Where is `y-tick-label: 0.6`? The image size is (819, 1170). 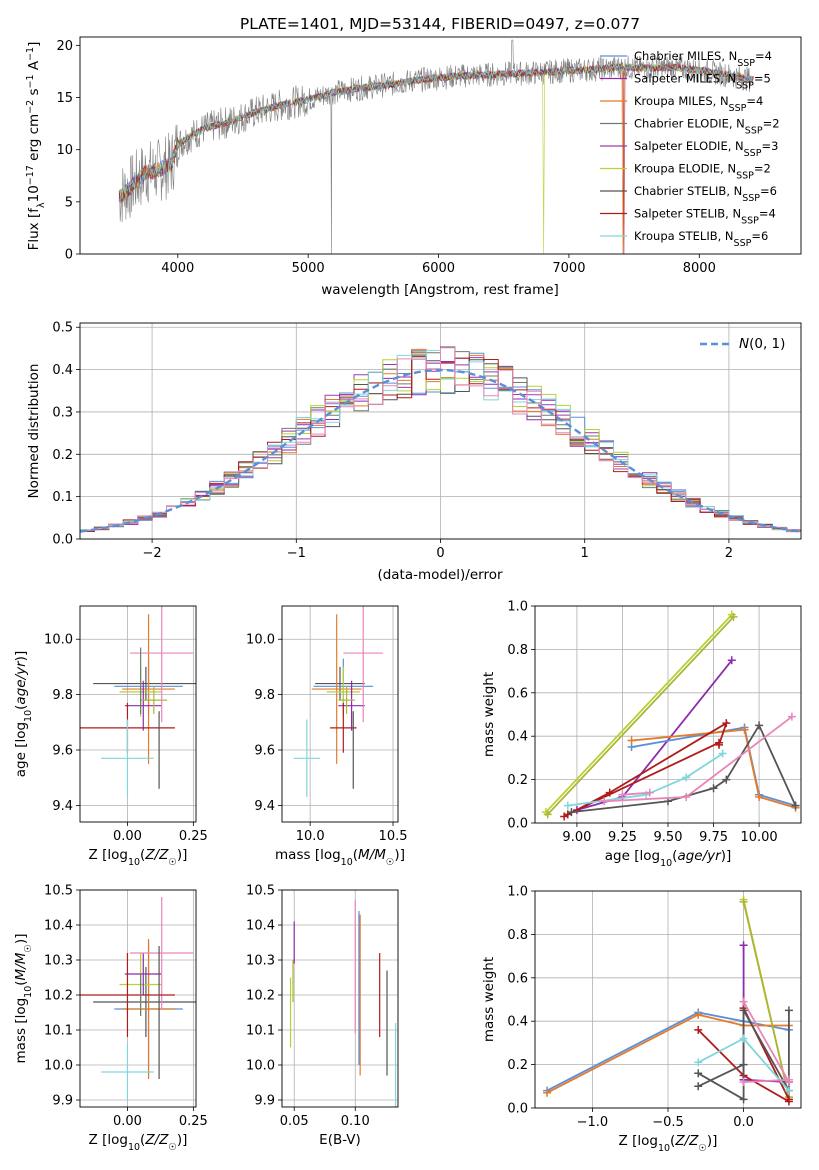
y-tick-label: 0.6 is located at coordinates (517, 978).